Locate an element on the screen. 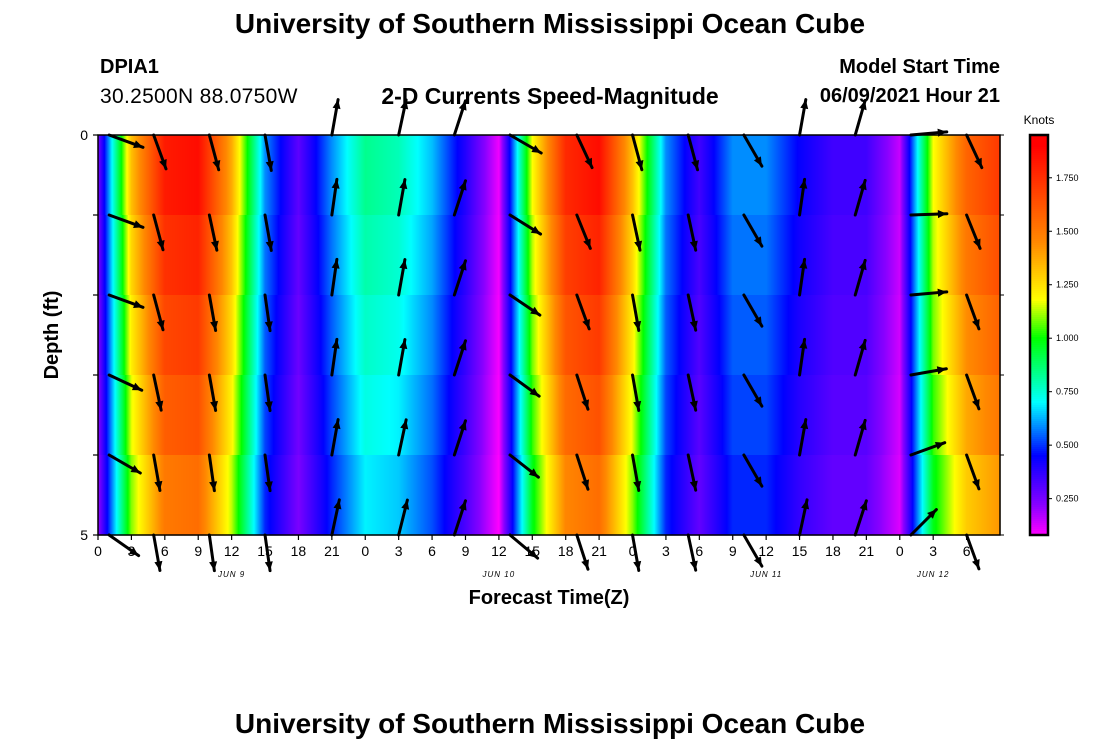 Image resolution: width=1100 pixels, height=750 pixels. y-axis-label: Depth (ft) is located at coordinates (52, 335).